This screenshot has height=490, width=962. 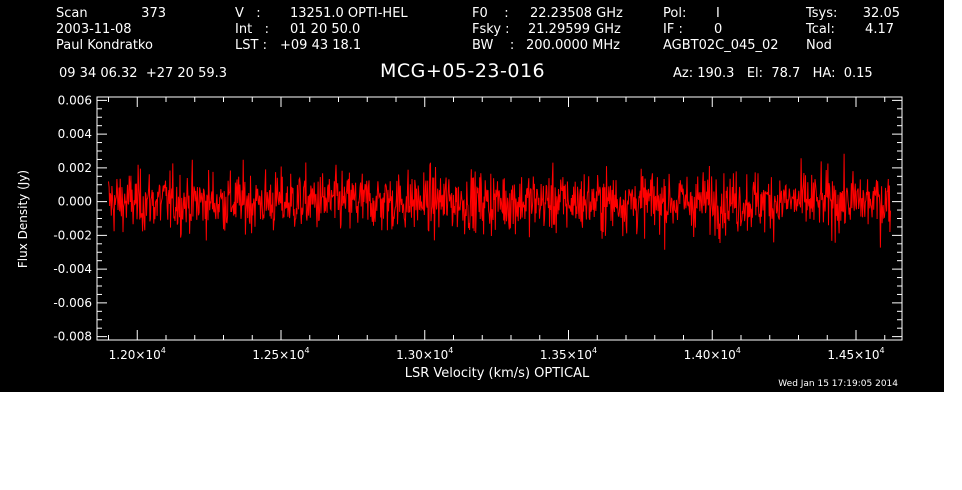 I want to click on y-tick-label: -0.006, so click(x=72, y=303).